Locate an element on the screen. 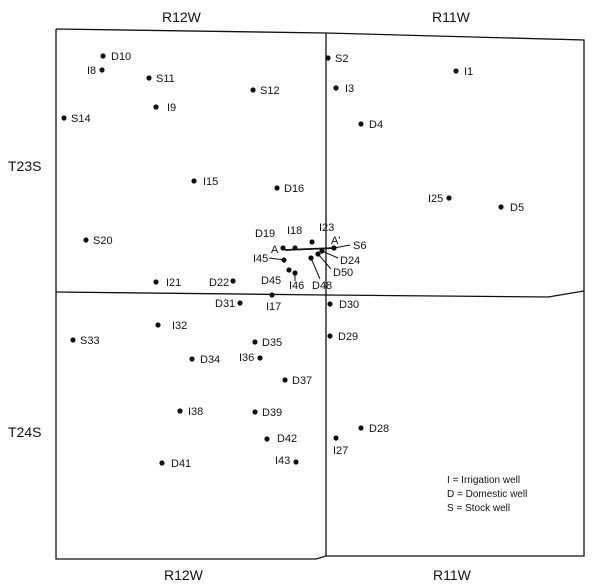  well-s14: S14 is located at coordinates (76, 119).